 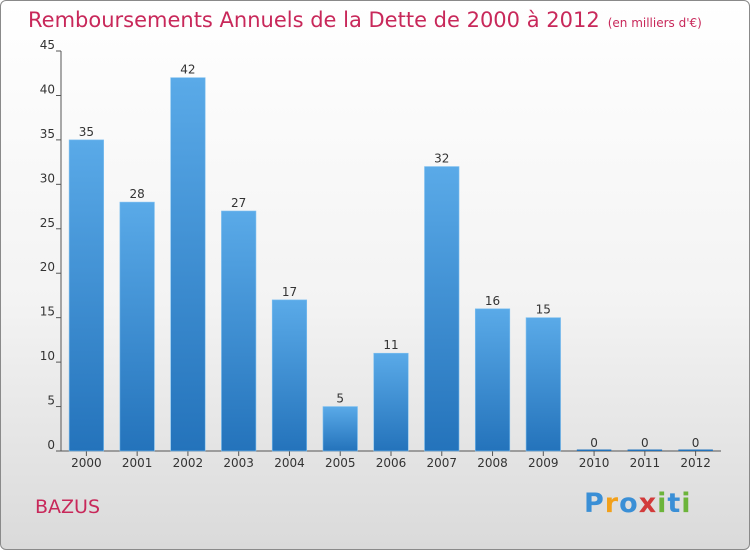 I want to click on y-tick-label: 45, so click(x=47, y=45).